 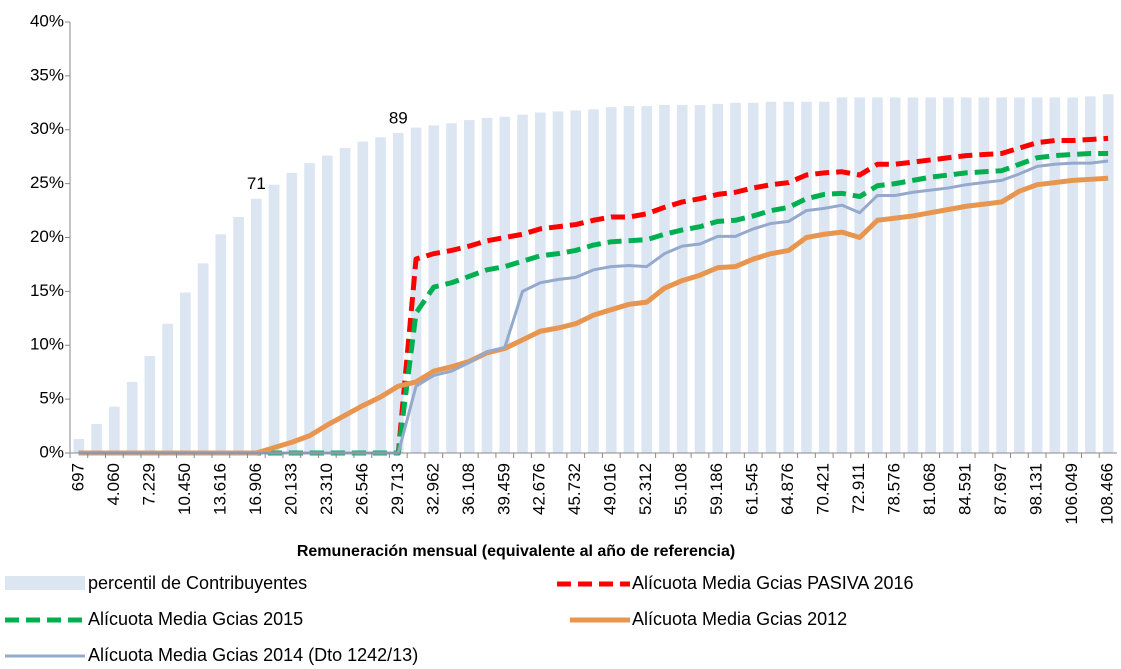 What do you see at coordinates (1107, 493) in the screenshot?
I see `x-tick-label: 108.466` at bounding box center [1107, 493].